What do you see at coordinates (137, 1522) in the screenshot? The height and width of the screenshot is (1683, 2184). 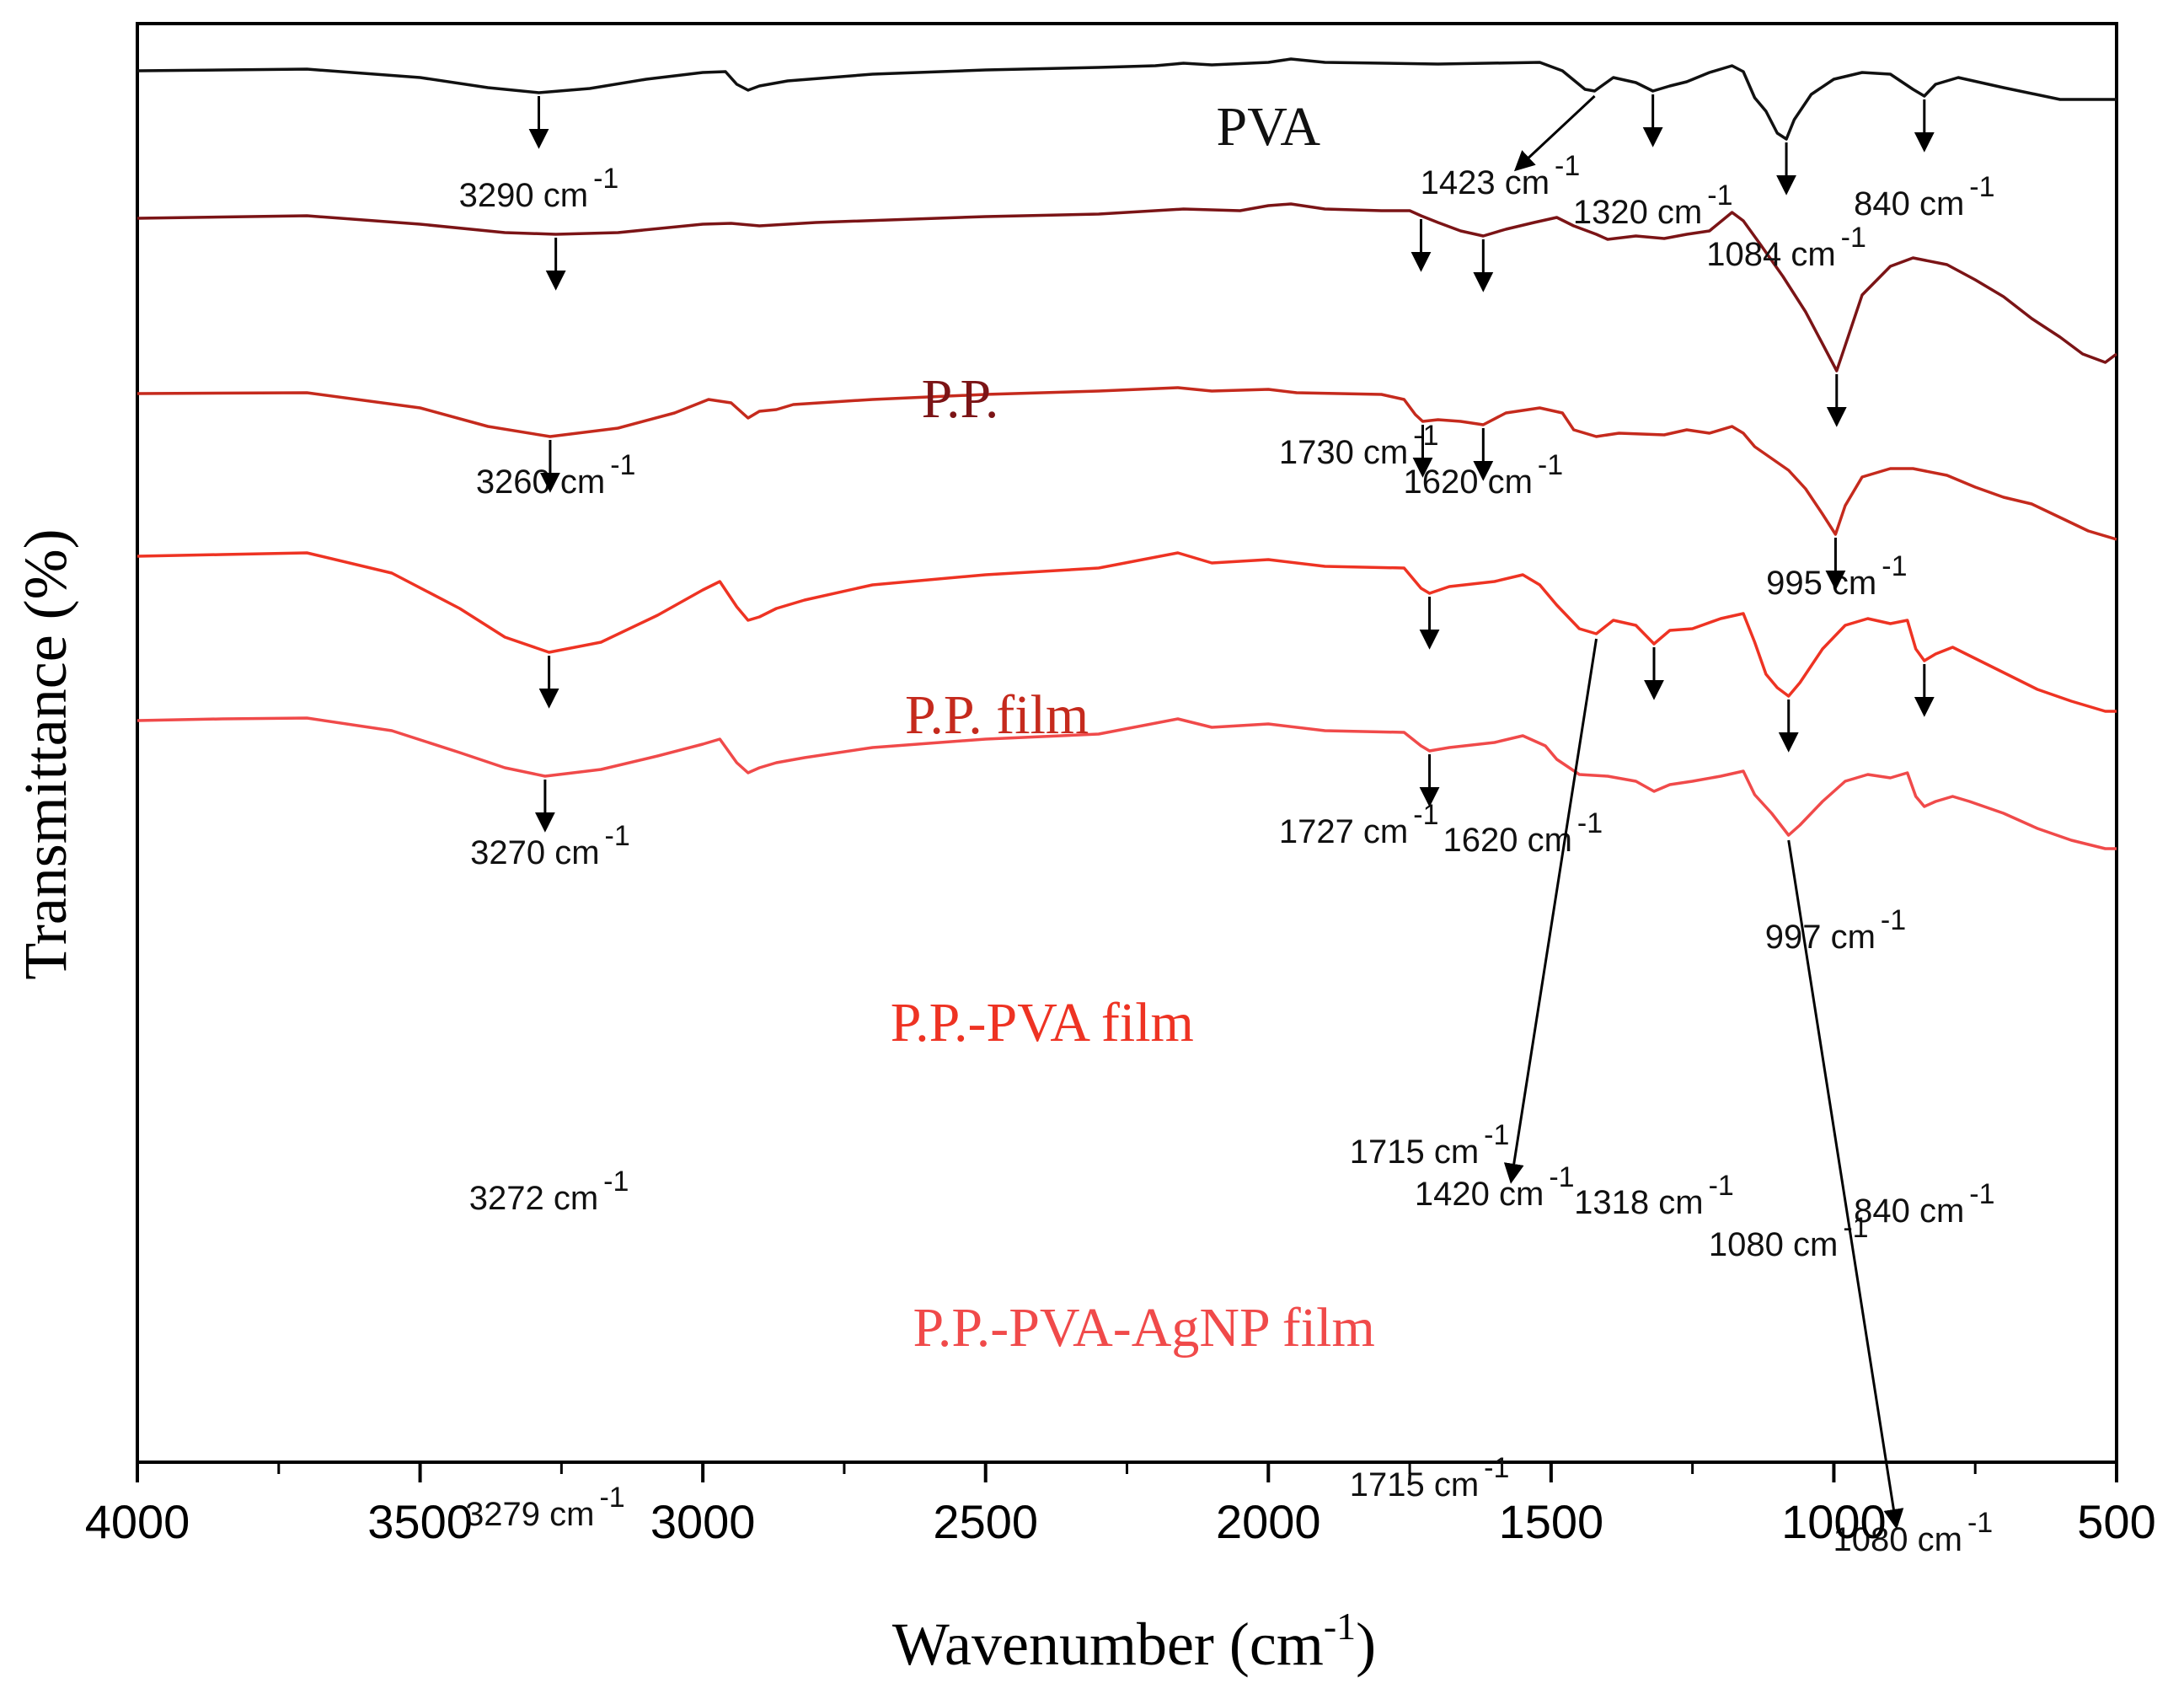 I see `x-tick-label: 4000` at bounding box center [137, 1522].